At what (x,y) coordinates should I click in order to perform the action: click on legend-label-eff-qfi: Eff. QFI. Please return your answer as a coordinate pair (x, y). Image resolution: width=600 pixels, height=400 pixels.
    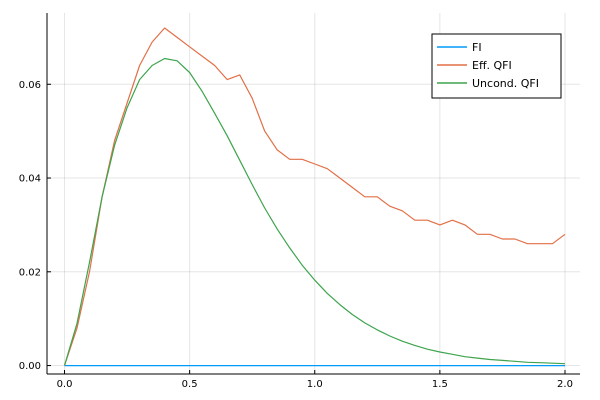
    Looking at the image, I should click on (492, 65).